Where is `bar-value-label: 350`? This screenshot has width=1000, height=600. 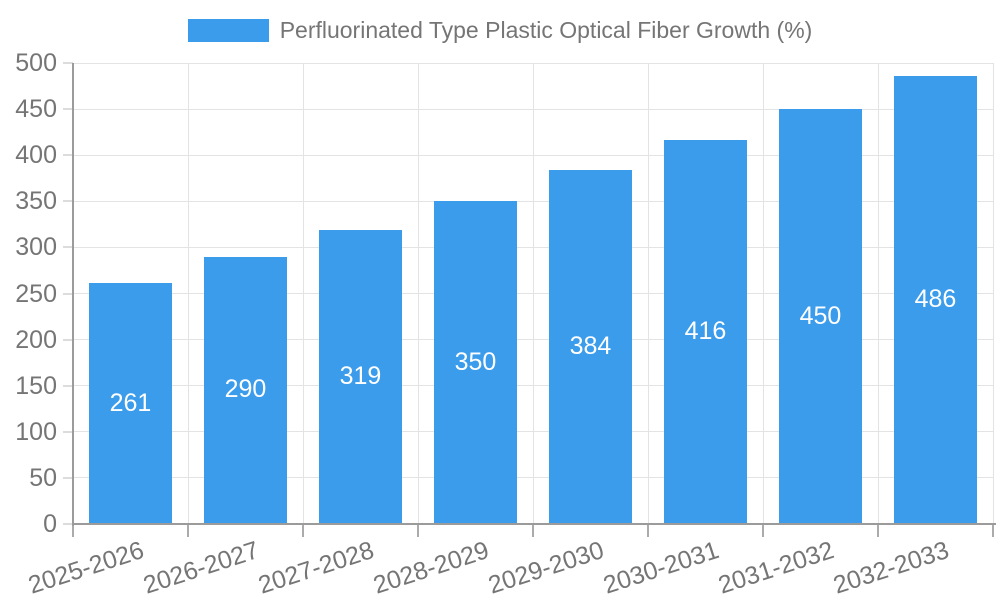
bar-value-label: 350 is located at coordinates (475, 361).